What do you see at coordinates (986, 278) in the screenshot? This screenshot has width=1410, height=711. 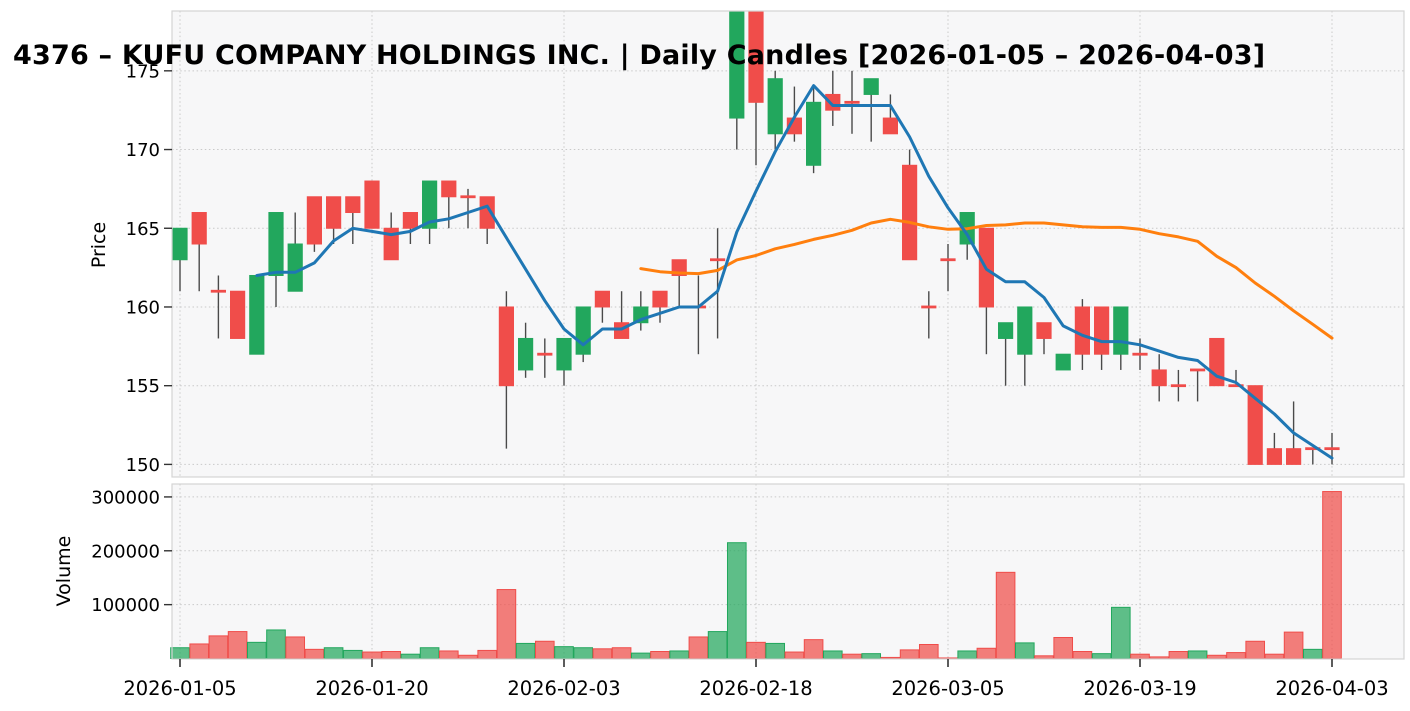 I see `ma25-line` at bounding box center [986, 278].